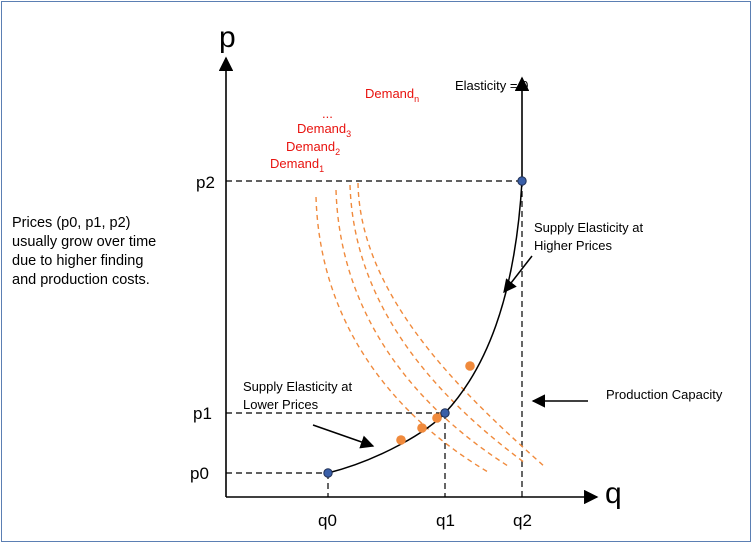  I want to click on point-q1-p1, so click(445, 413).